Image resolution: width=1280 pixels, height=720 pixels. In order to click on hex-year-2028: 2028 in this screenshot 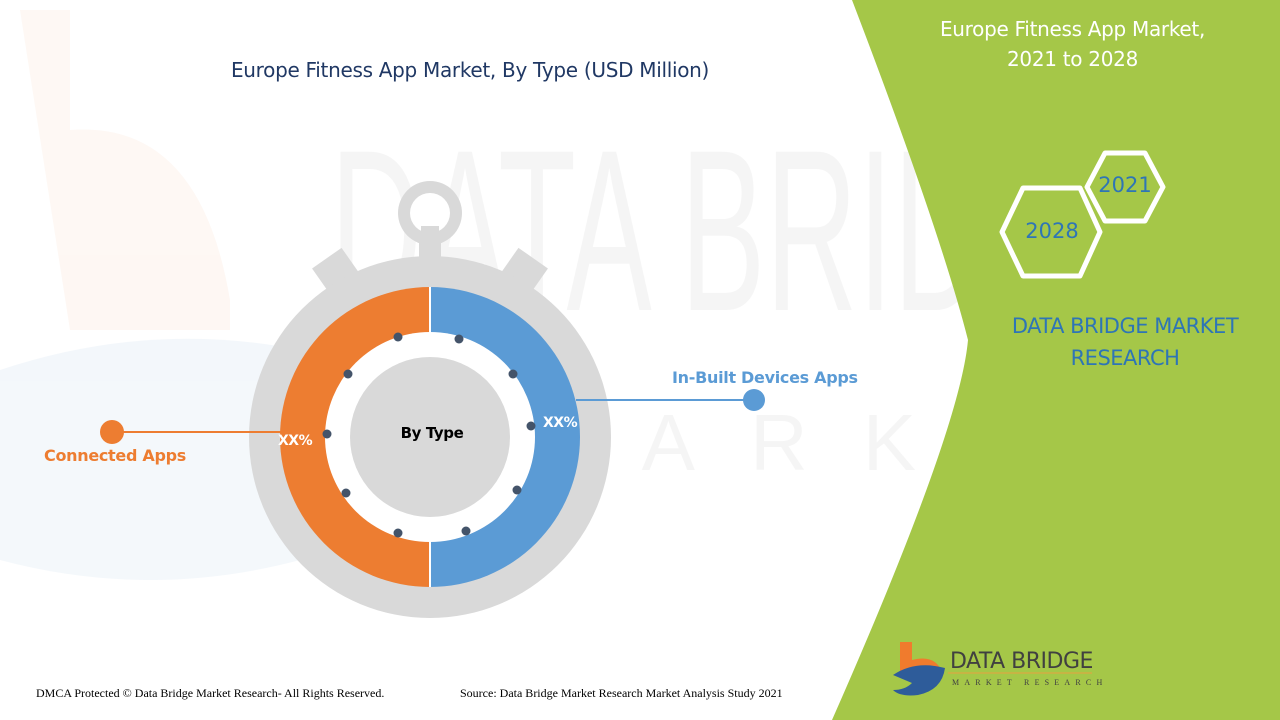, I will do `click(1052, 231)`.